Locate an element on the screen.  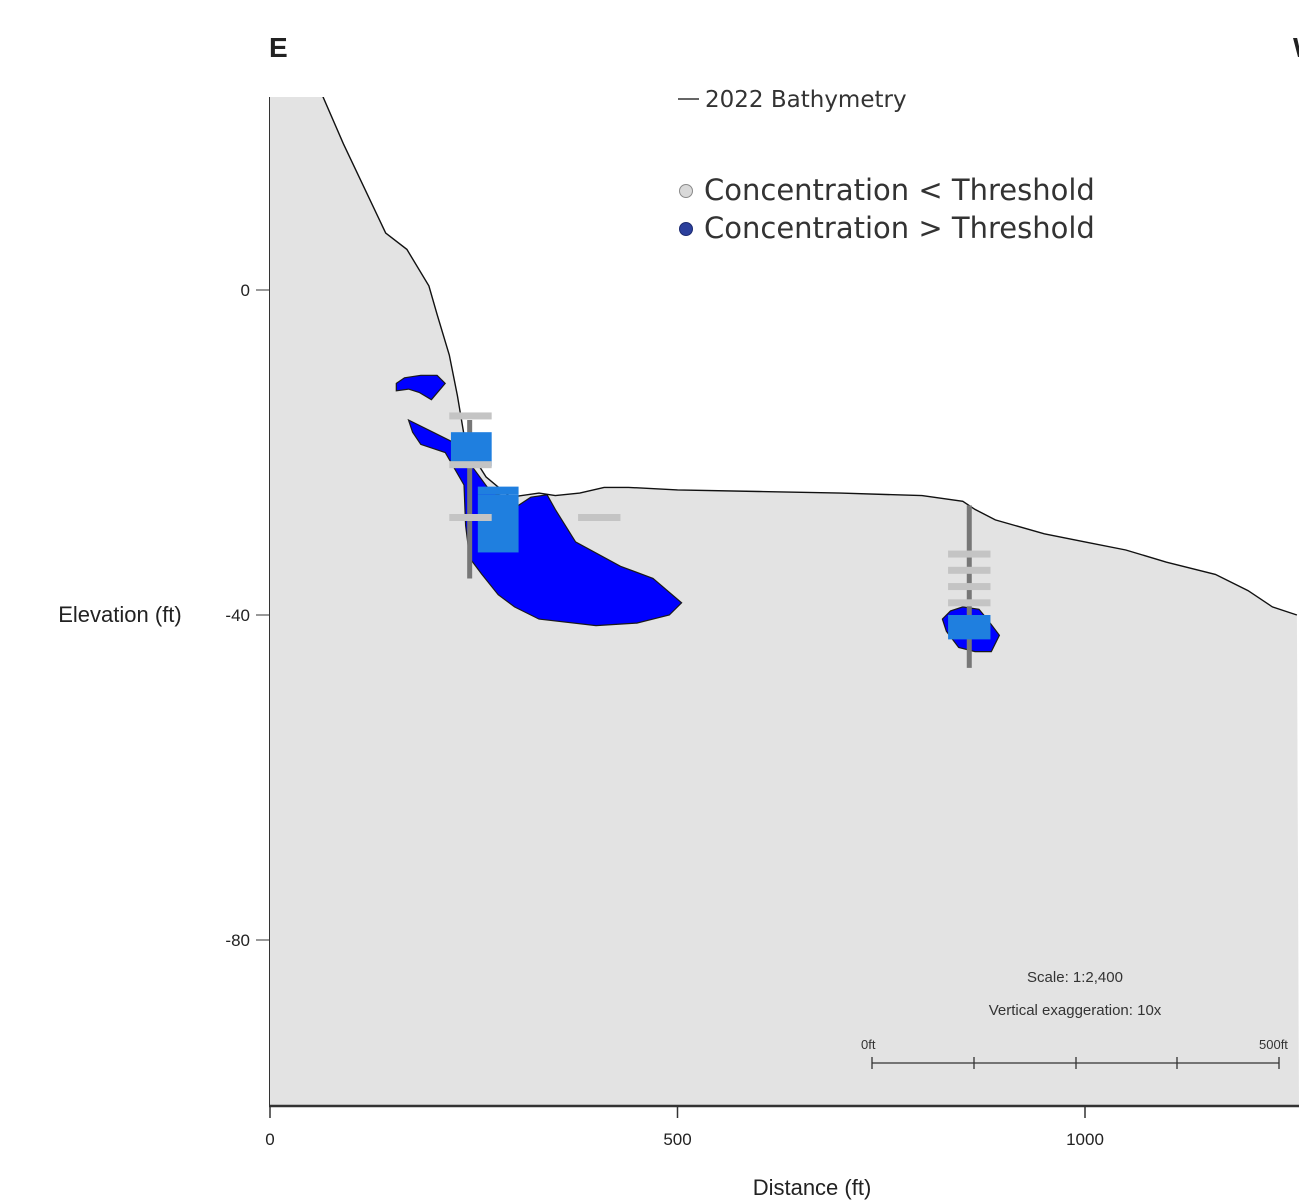
end-label-east: E is located at coordinates (278, 47).